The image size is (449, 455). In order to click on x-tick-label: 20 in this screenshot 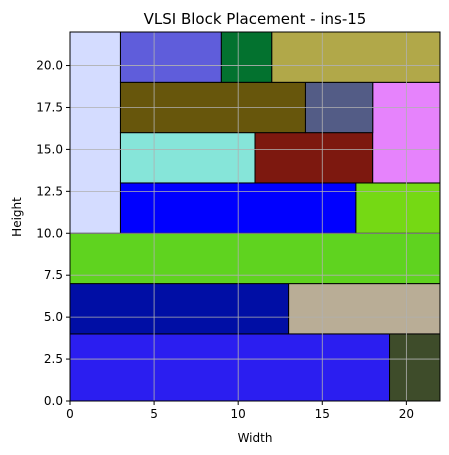, I will do `click(406, 414)`.